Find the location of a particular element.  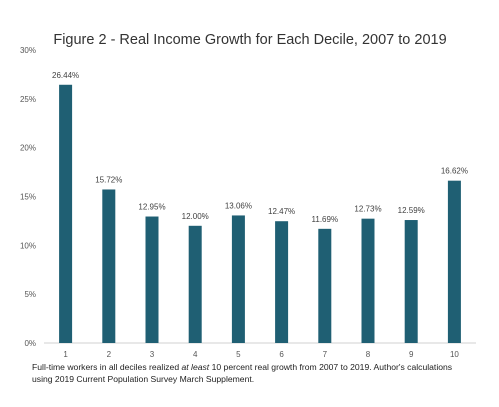

data-label: 26.44% is located at coordinates (65, 75).